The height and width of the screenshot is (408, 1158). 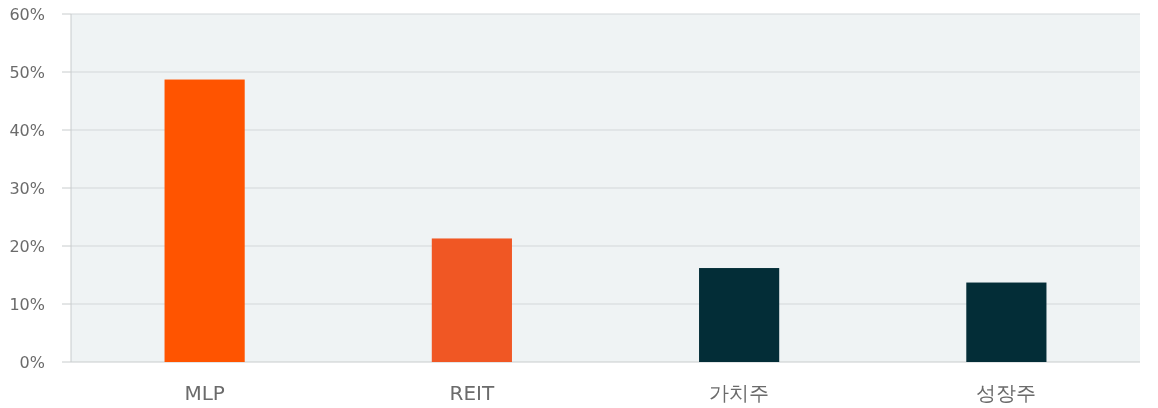 I want to click on x-tick-label: 가치주, so click(x=739, y=393).